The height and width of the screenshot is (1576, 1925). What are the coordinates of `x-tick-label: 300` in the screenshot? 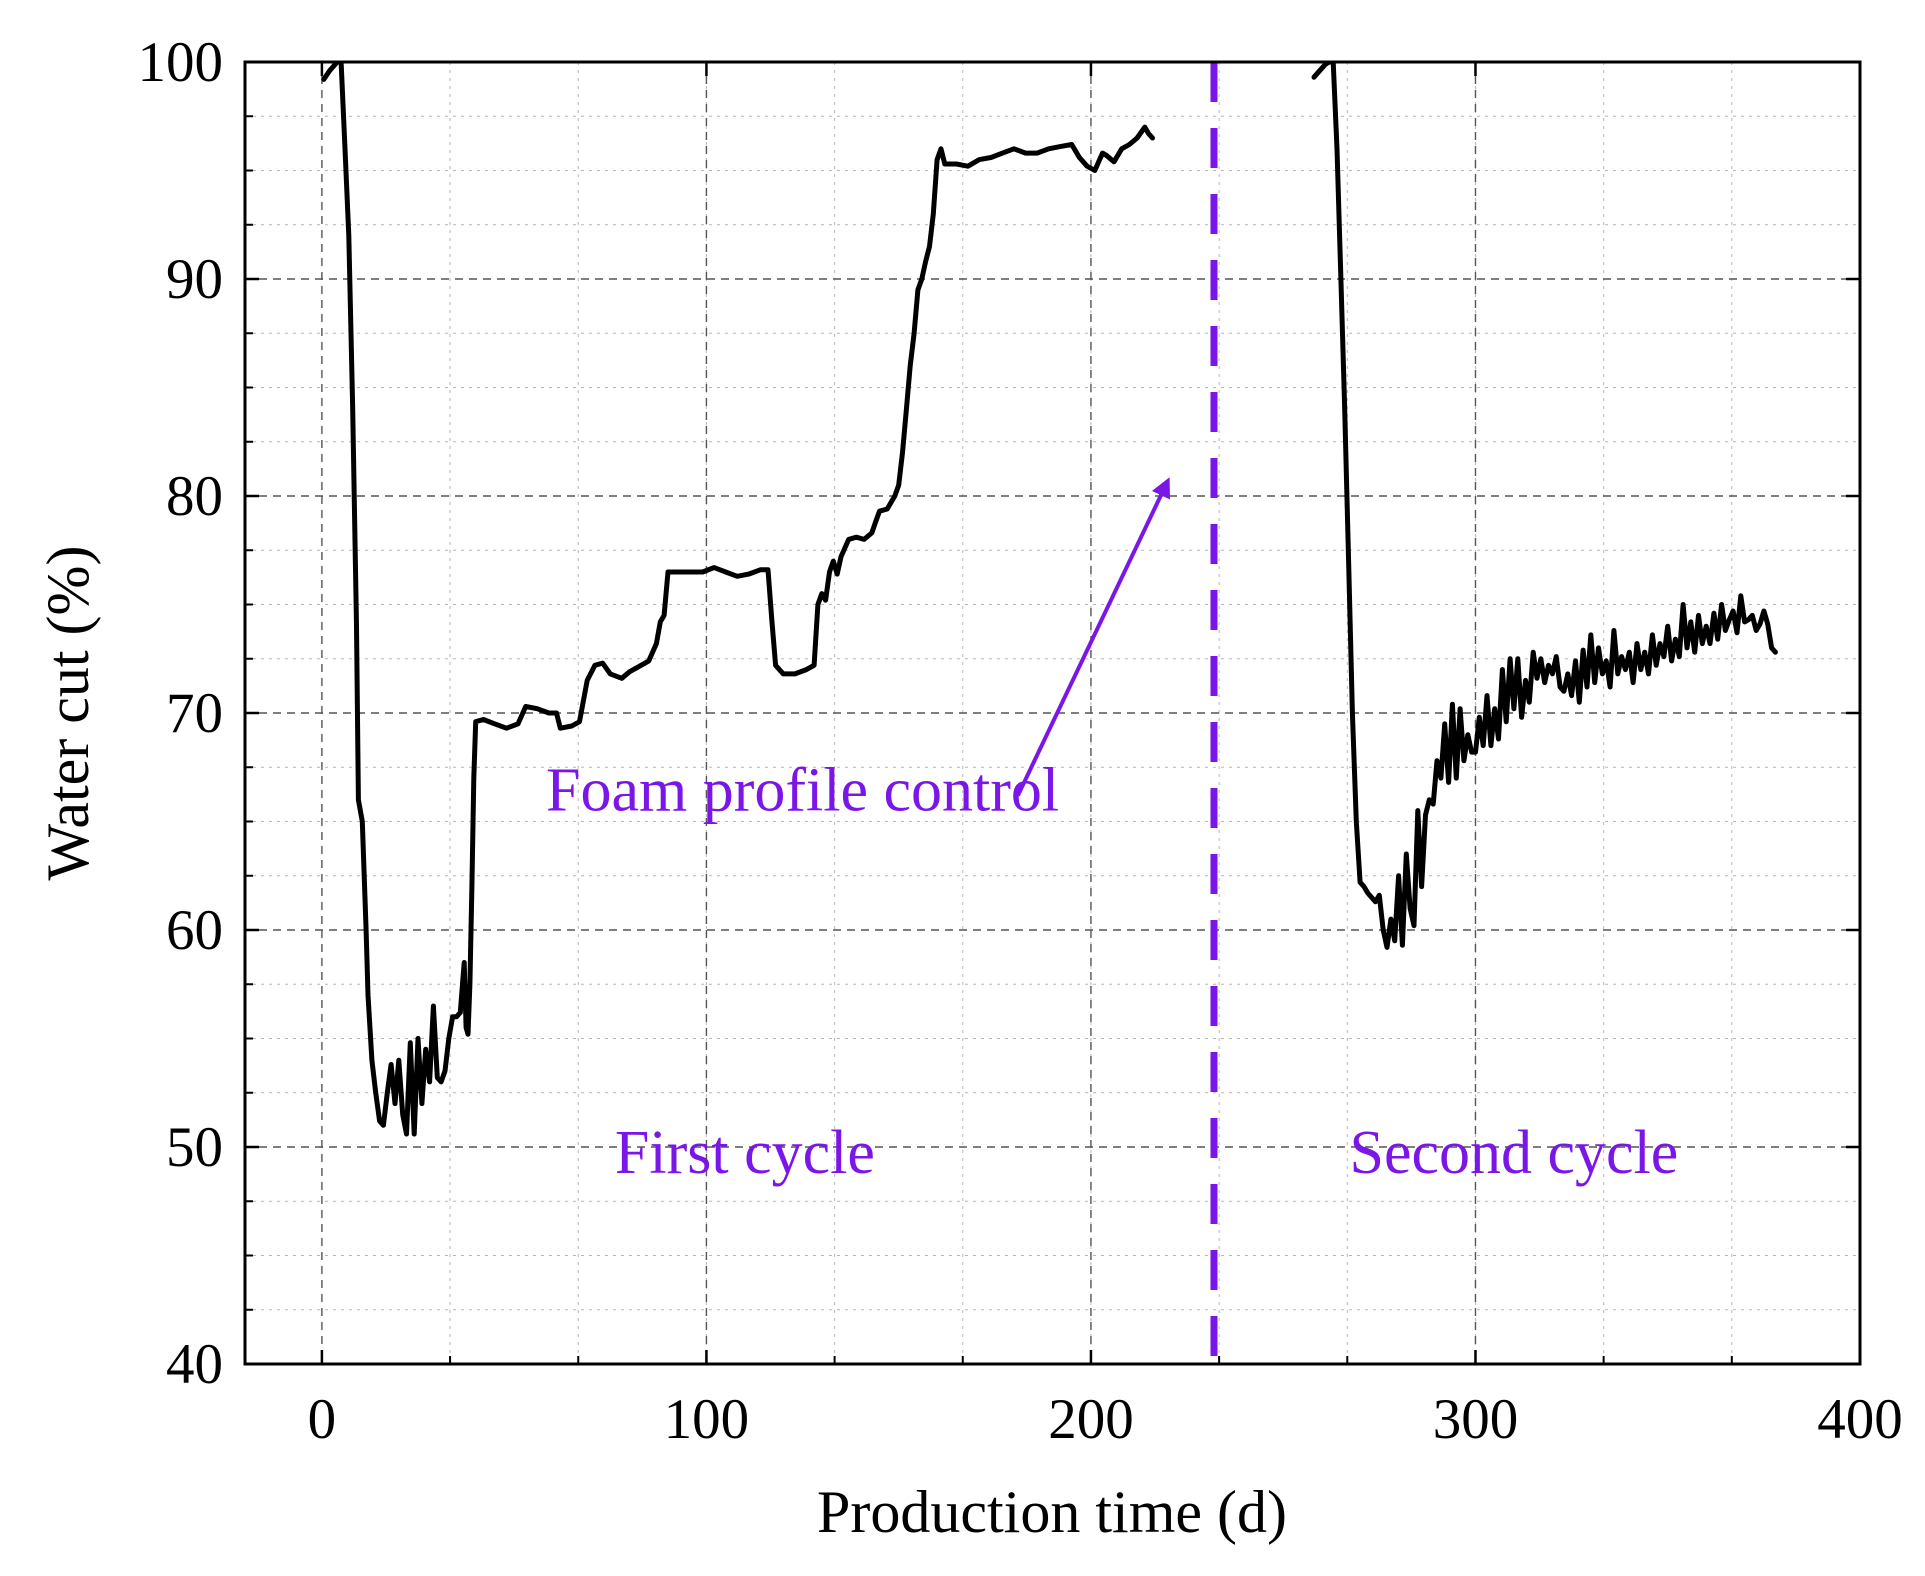 It's located at (1476, 1419).